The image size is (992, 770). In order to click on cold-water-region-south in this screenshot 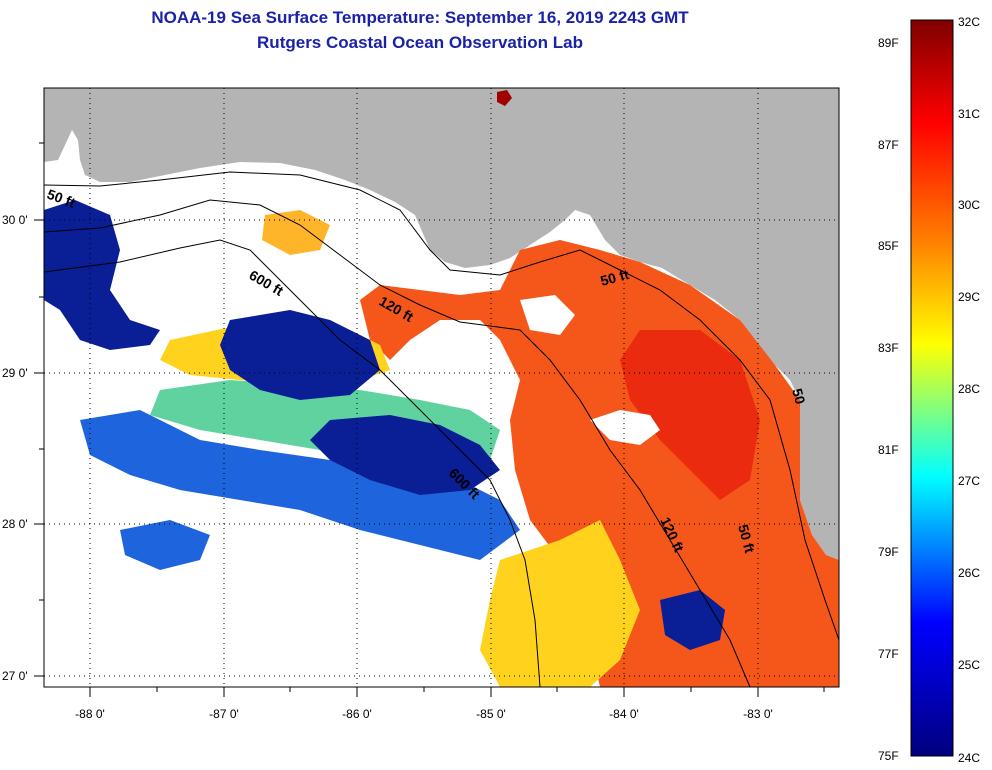, I will do `click(405, 455)`.